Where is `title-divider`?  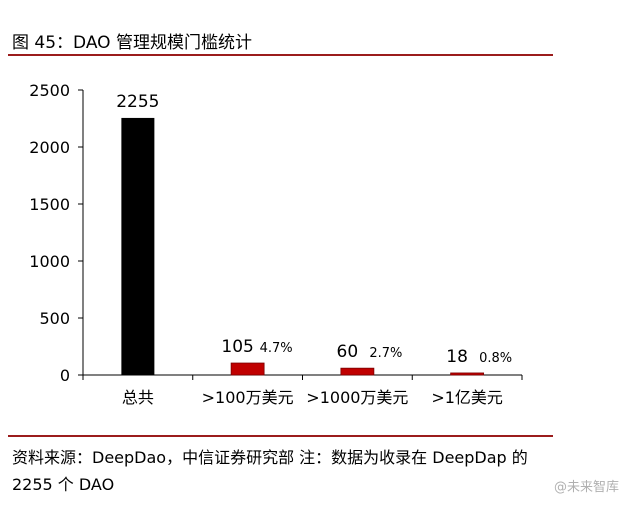
title-divider is located at coordinates (280, 55).